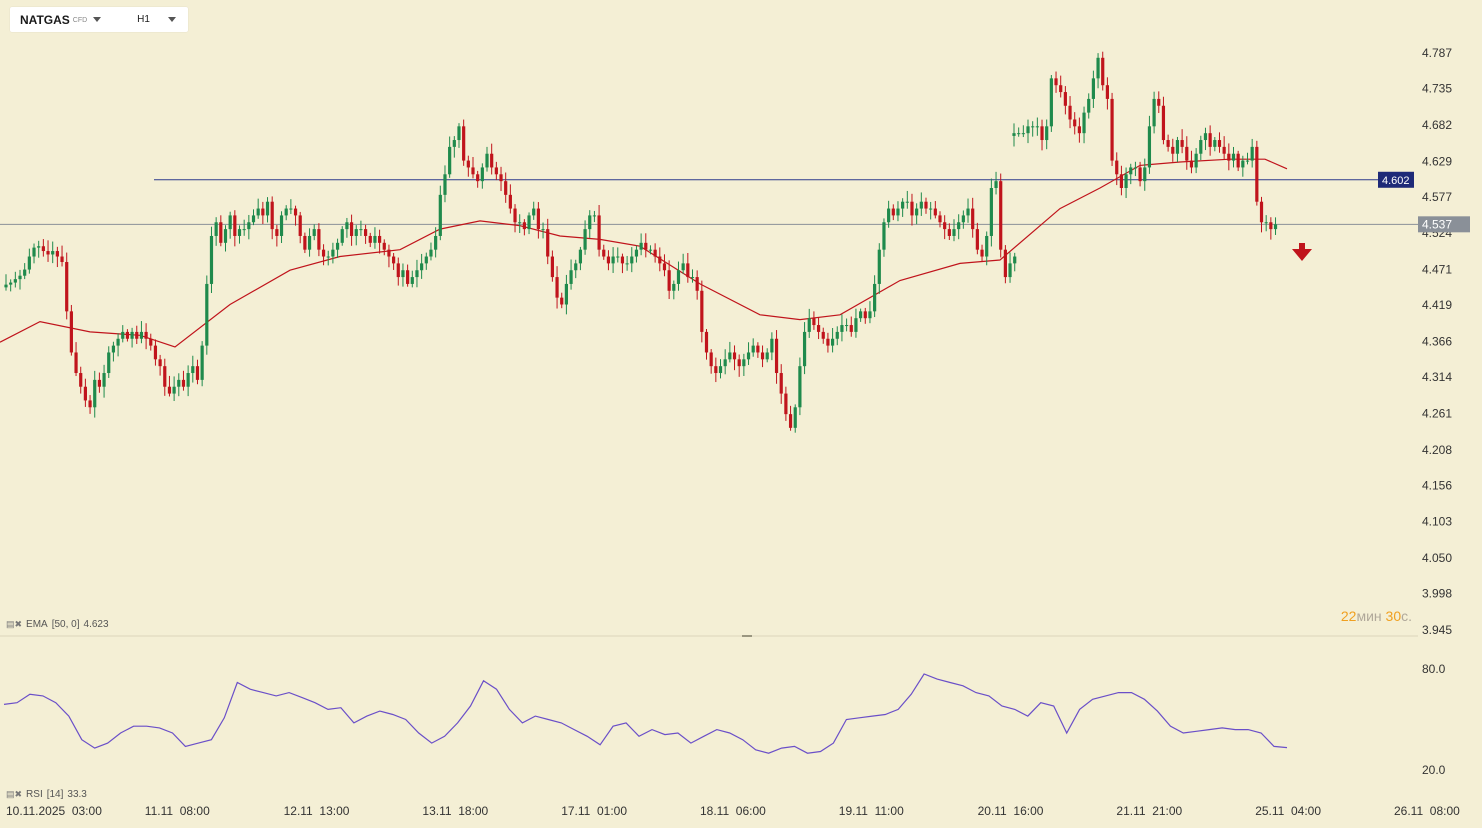 Image resolution: width=1482 pixels, height=828 pixels. What do you see at coordinates (1369, 616) in the screenshot?
I see `countdown-minutes-unit: мин` at bounding box center [1369, 616].